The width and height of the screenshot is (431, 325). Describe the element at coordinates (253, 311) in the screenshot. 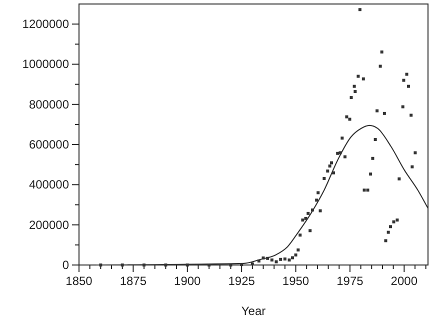

I see `x-axis-title: Year` at that location.